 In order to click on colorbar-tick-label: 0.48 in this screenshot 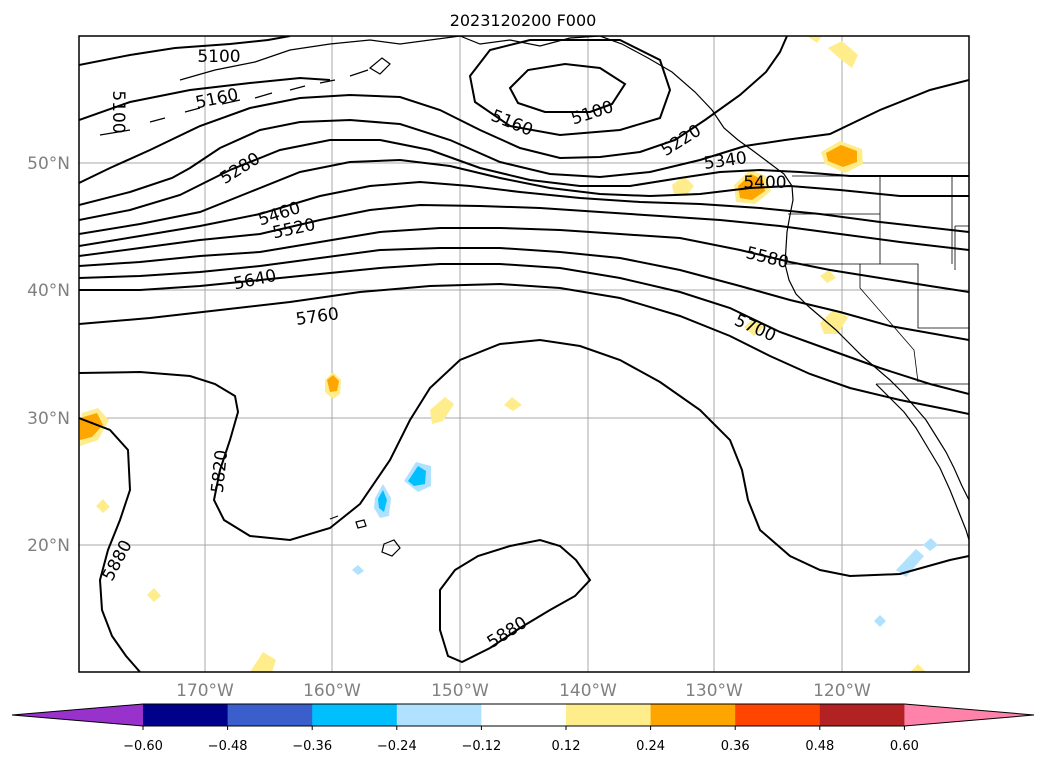, I will do `click(819, 746)`.